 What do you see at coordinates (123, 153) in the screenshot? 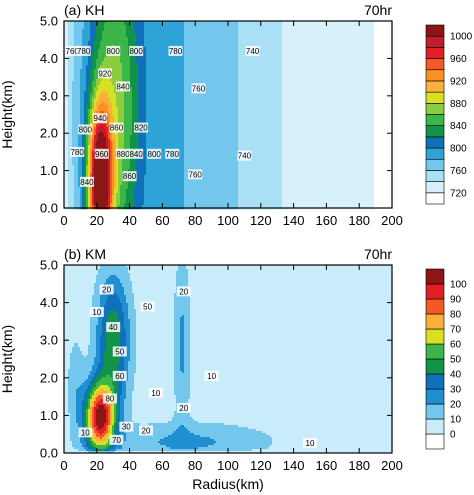
I see `contour-label: 880` at bounding box center [123, 153].